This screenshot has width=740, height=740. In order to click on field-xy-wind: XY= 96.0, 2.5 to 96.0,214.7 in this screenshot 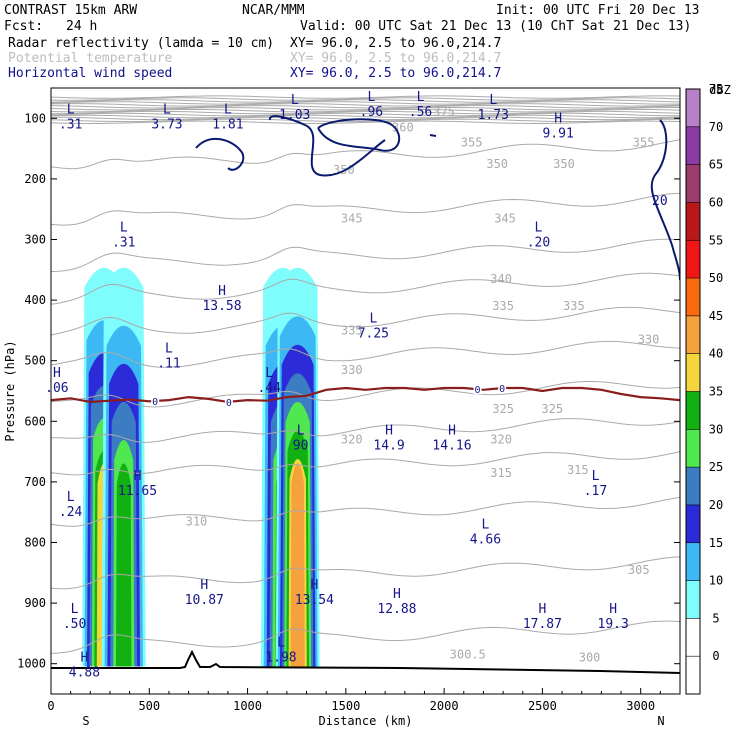, I will do `click(395, 73)`.